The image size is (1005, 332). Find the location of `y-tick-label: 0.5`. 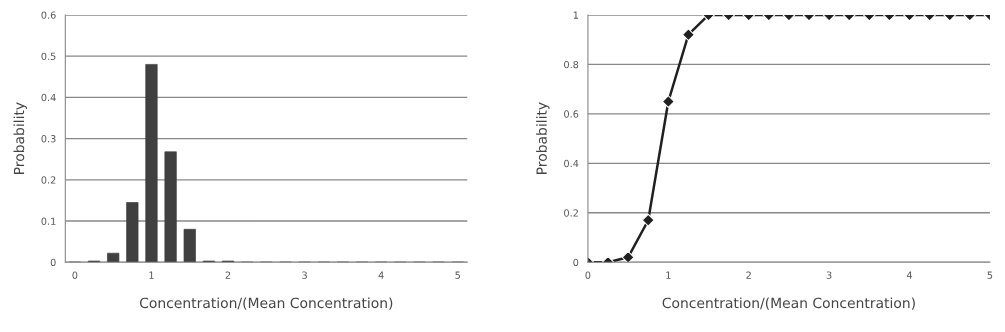

y-tick-label: 0.5 is located at coordinates (48, 56).